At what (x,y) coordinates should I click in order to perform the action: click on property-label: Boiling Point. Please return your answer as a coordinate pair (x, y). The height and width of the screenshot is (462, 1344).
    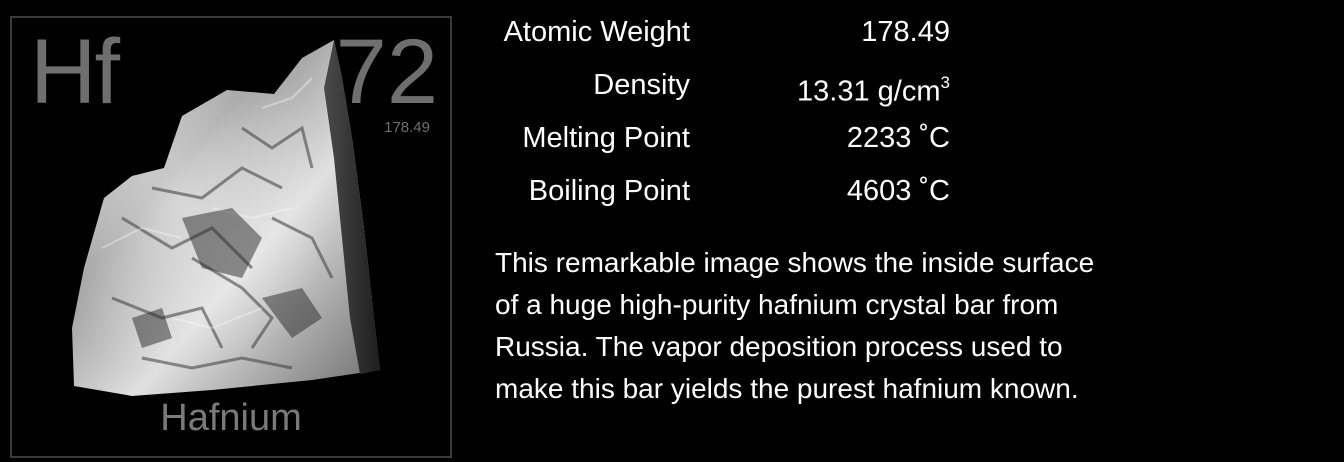
    Looking at the image, I should click on (609, 191).